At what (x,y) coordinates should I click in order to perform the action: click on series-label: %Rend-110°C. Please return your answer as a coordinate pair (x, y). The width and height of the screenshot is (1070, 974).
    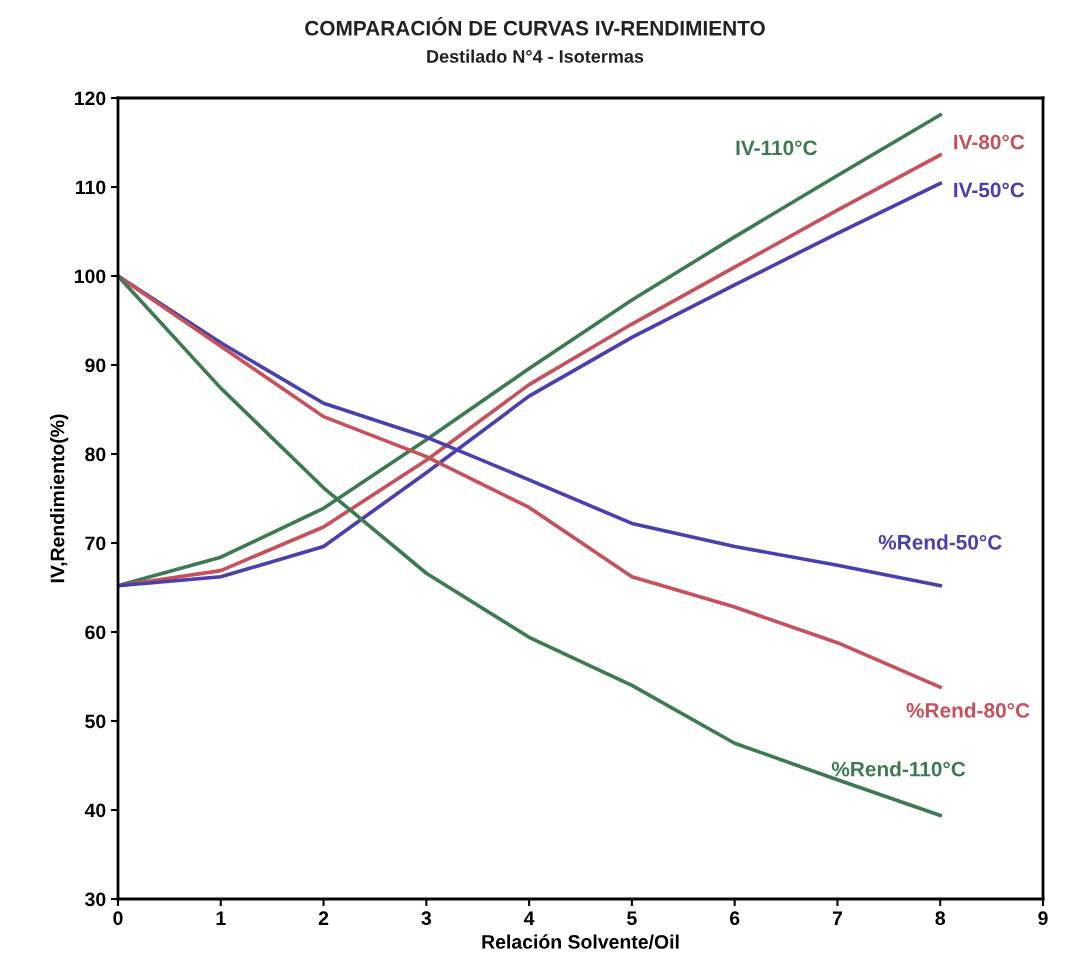
    Looking at the image, I should click on (898, 769).